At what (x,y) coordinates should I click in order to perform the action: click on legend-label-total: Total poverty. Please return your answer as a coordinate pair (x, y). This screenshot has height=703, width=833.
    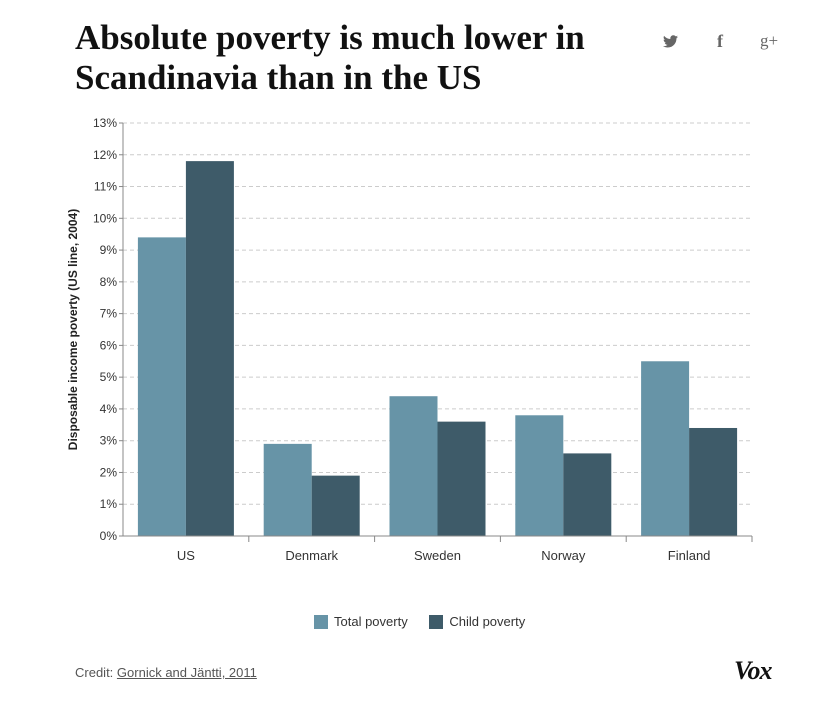
    Looking at the image, I should click on (371, 621).